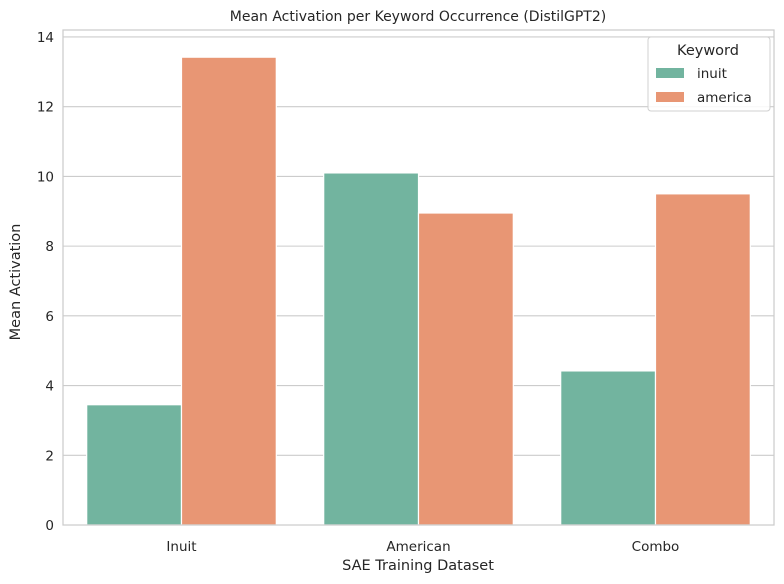 The image size is (784, 584). What do you see at coordinates (45, 282) in the screenshot?
I see `y-tick-labels: 0 2 4 6 8 10 12 14` at bounding box center [45, 282].